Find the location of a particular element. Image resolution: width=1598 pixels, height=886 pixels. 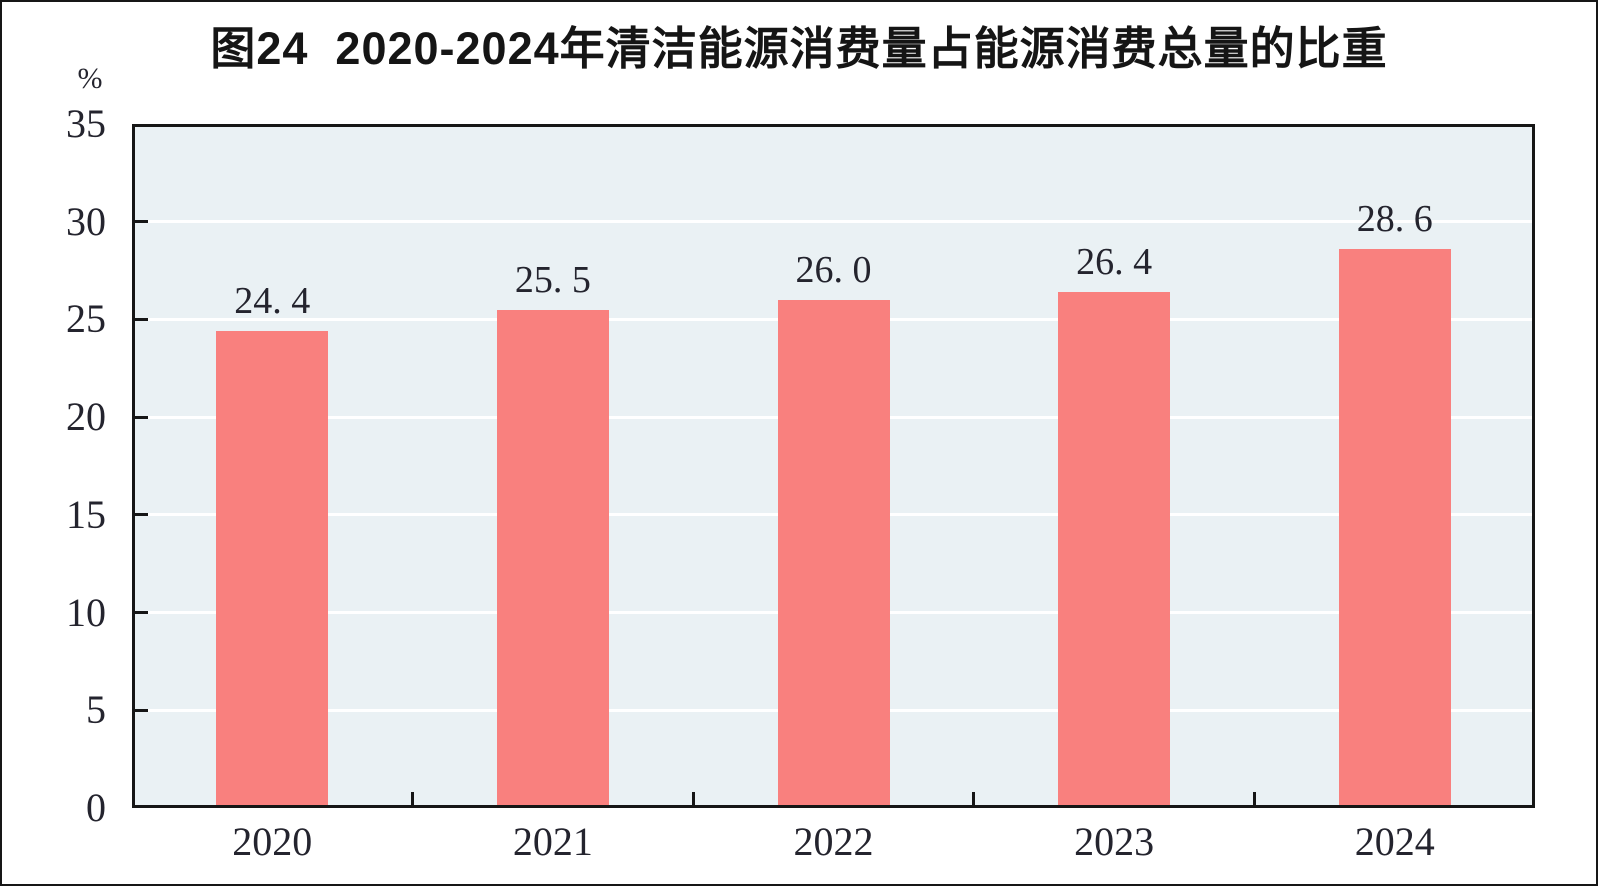

bar-value-label-2024: 28. 6 is located at coordinates (1394, 219).